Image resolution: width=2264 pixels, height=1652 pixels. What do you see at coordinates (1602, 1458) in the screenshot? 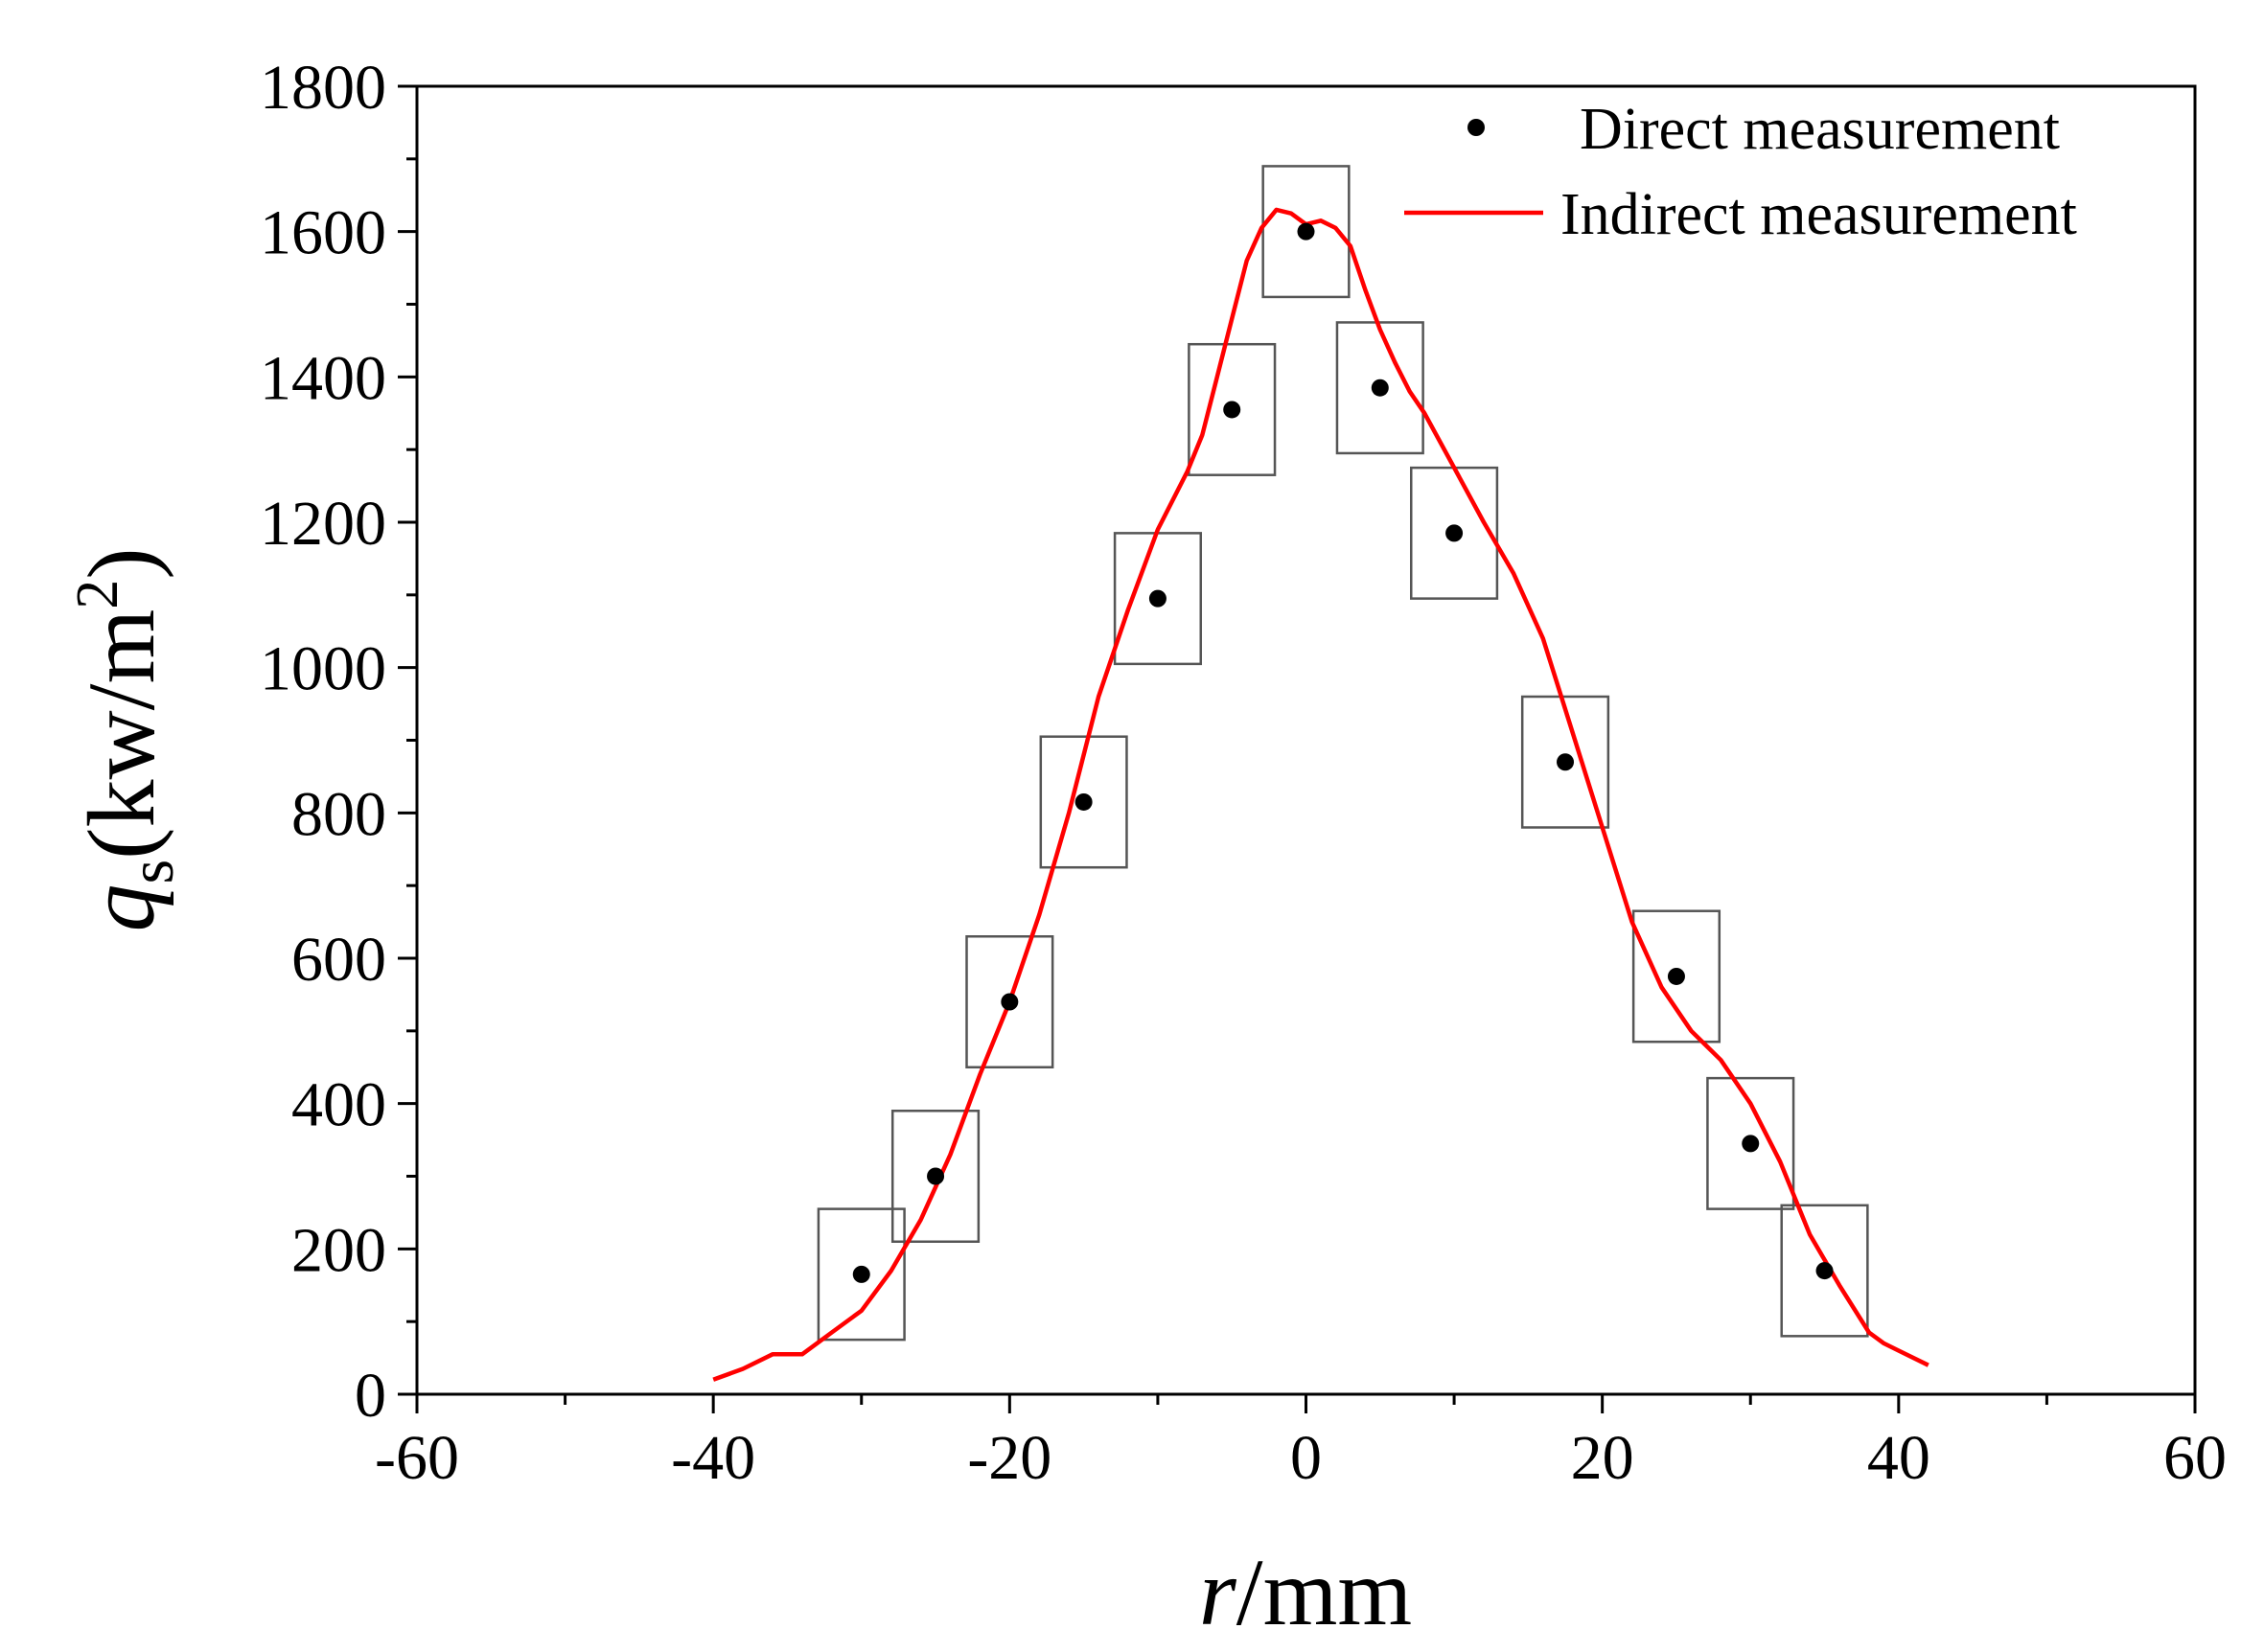
I see `x-tick-label: 20` at bounding box center [1602, 1458].